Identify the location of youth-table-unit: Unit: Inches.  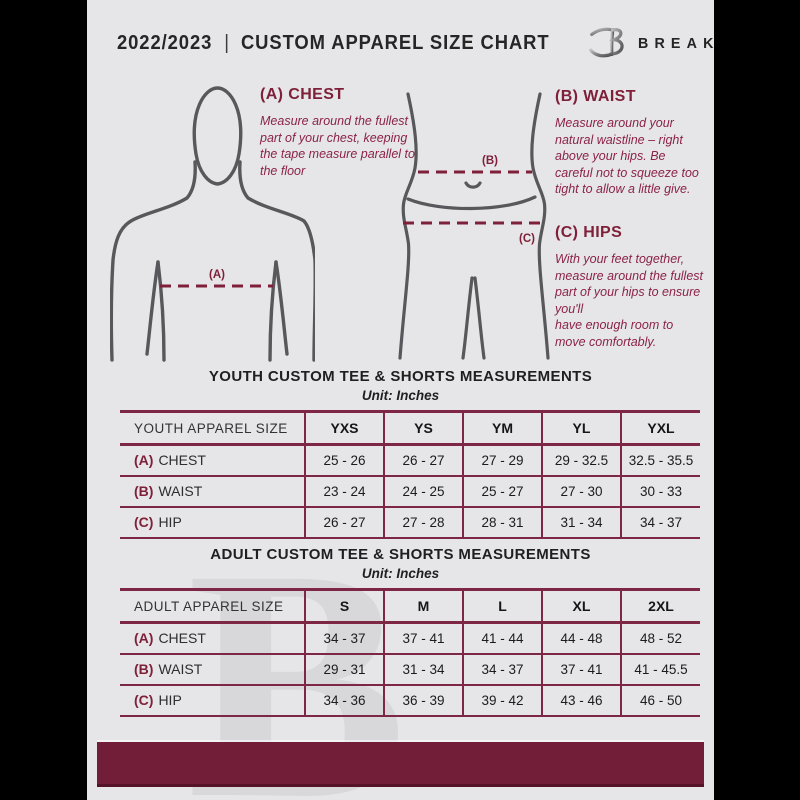
(400, 395).